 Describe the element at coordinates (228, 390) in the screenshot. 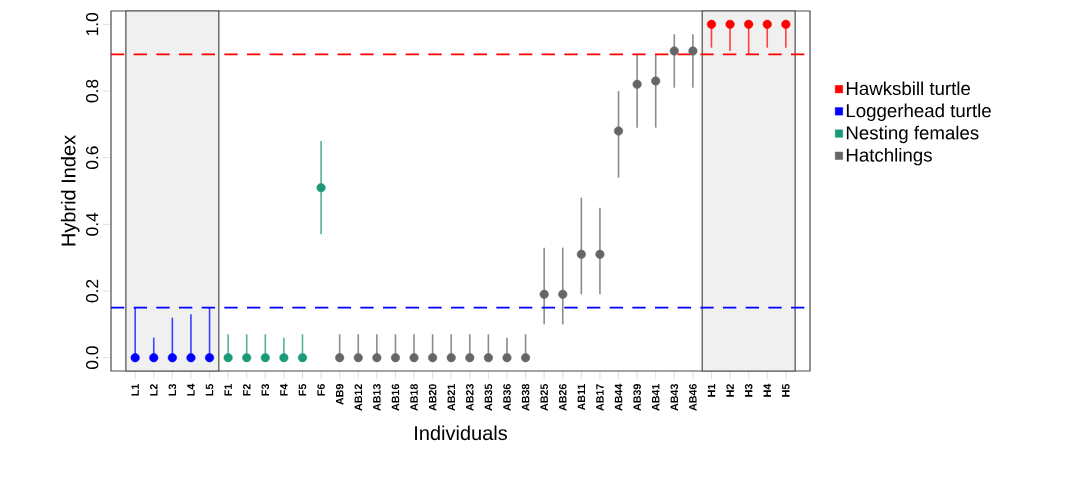

I see `x-tick-label: F1` at that location.